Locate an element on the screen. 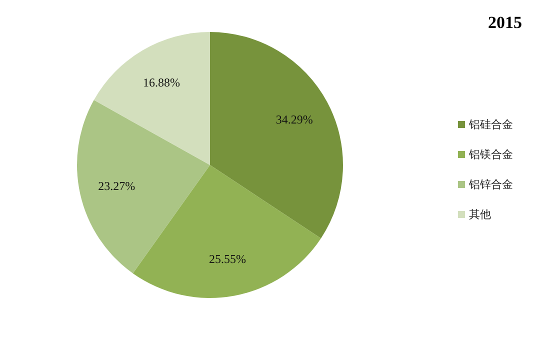 This screenshot has width=543, height=339. data-label: 23.27% is located at coordinates (117, 185).